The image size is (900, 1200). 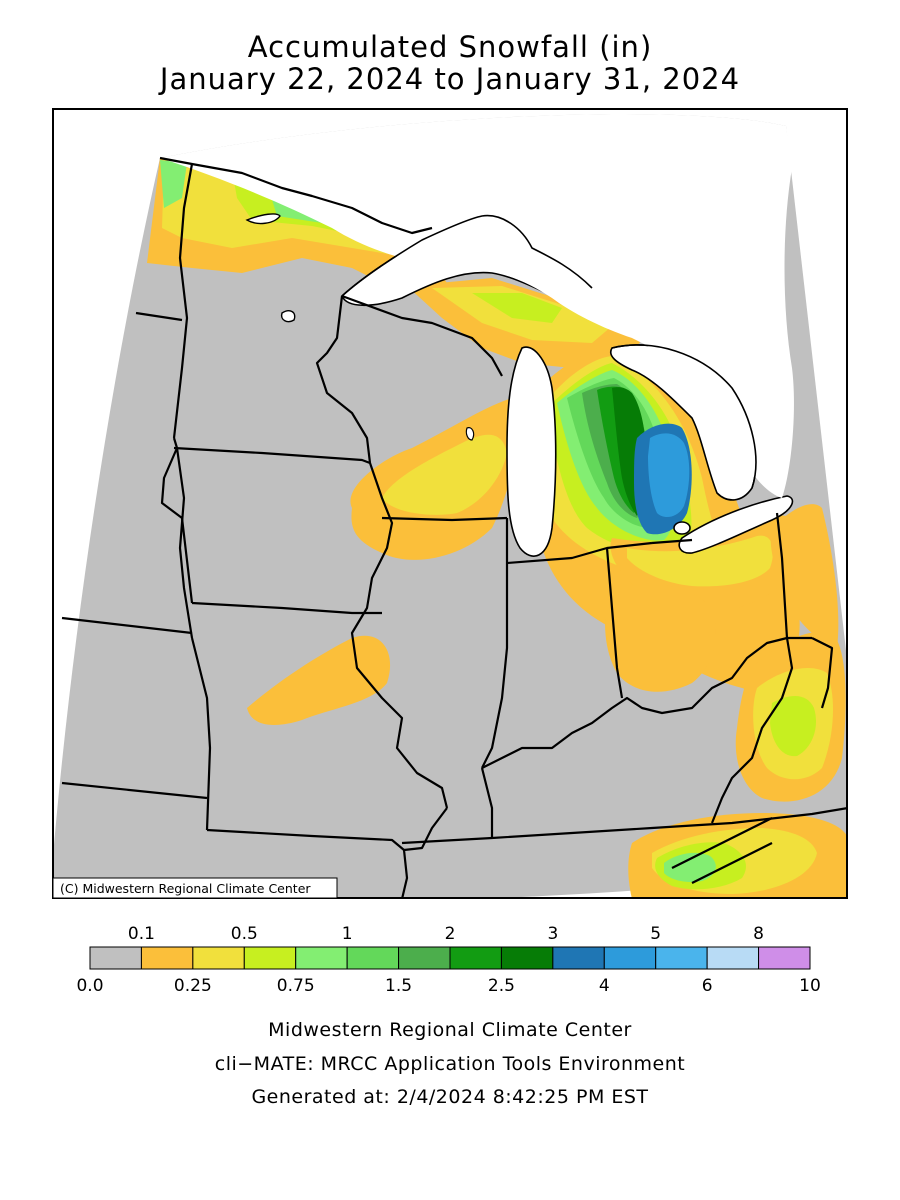 I want to click on legend-upper-label: 0.1, so click(x=141, y=934).